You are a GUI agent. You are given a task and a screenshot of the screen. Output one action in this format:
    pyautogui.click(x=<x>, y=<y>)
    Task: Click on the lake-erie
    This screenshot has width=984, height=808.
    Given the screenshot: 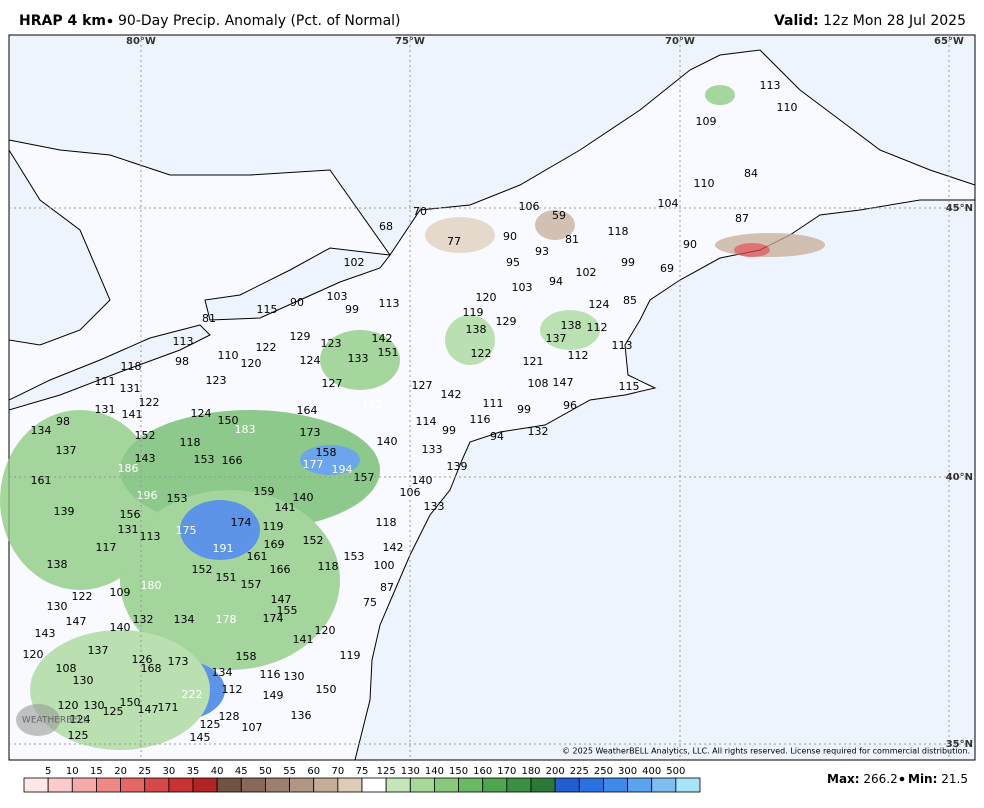 What is the action you would take?
    pyautogui.click(x=109, y=367)
    